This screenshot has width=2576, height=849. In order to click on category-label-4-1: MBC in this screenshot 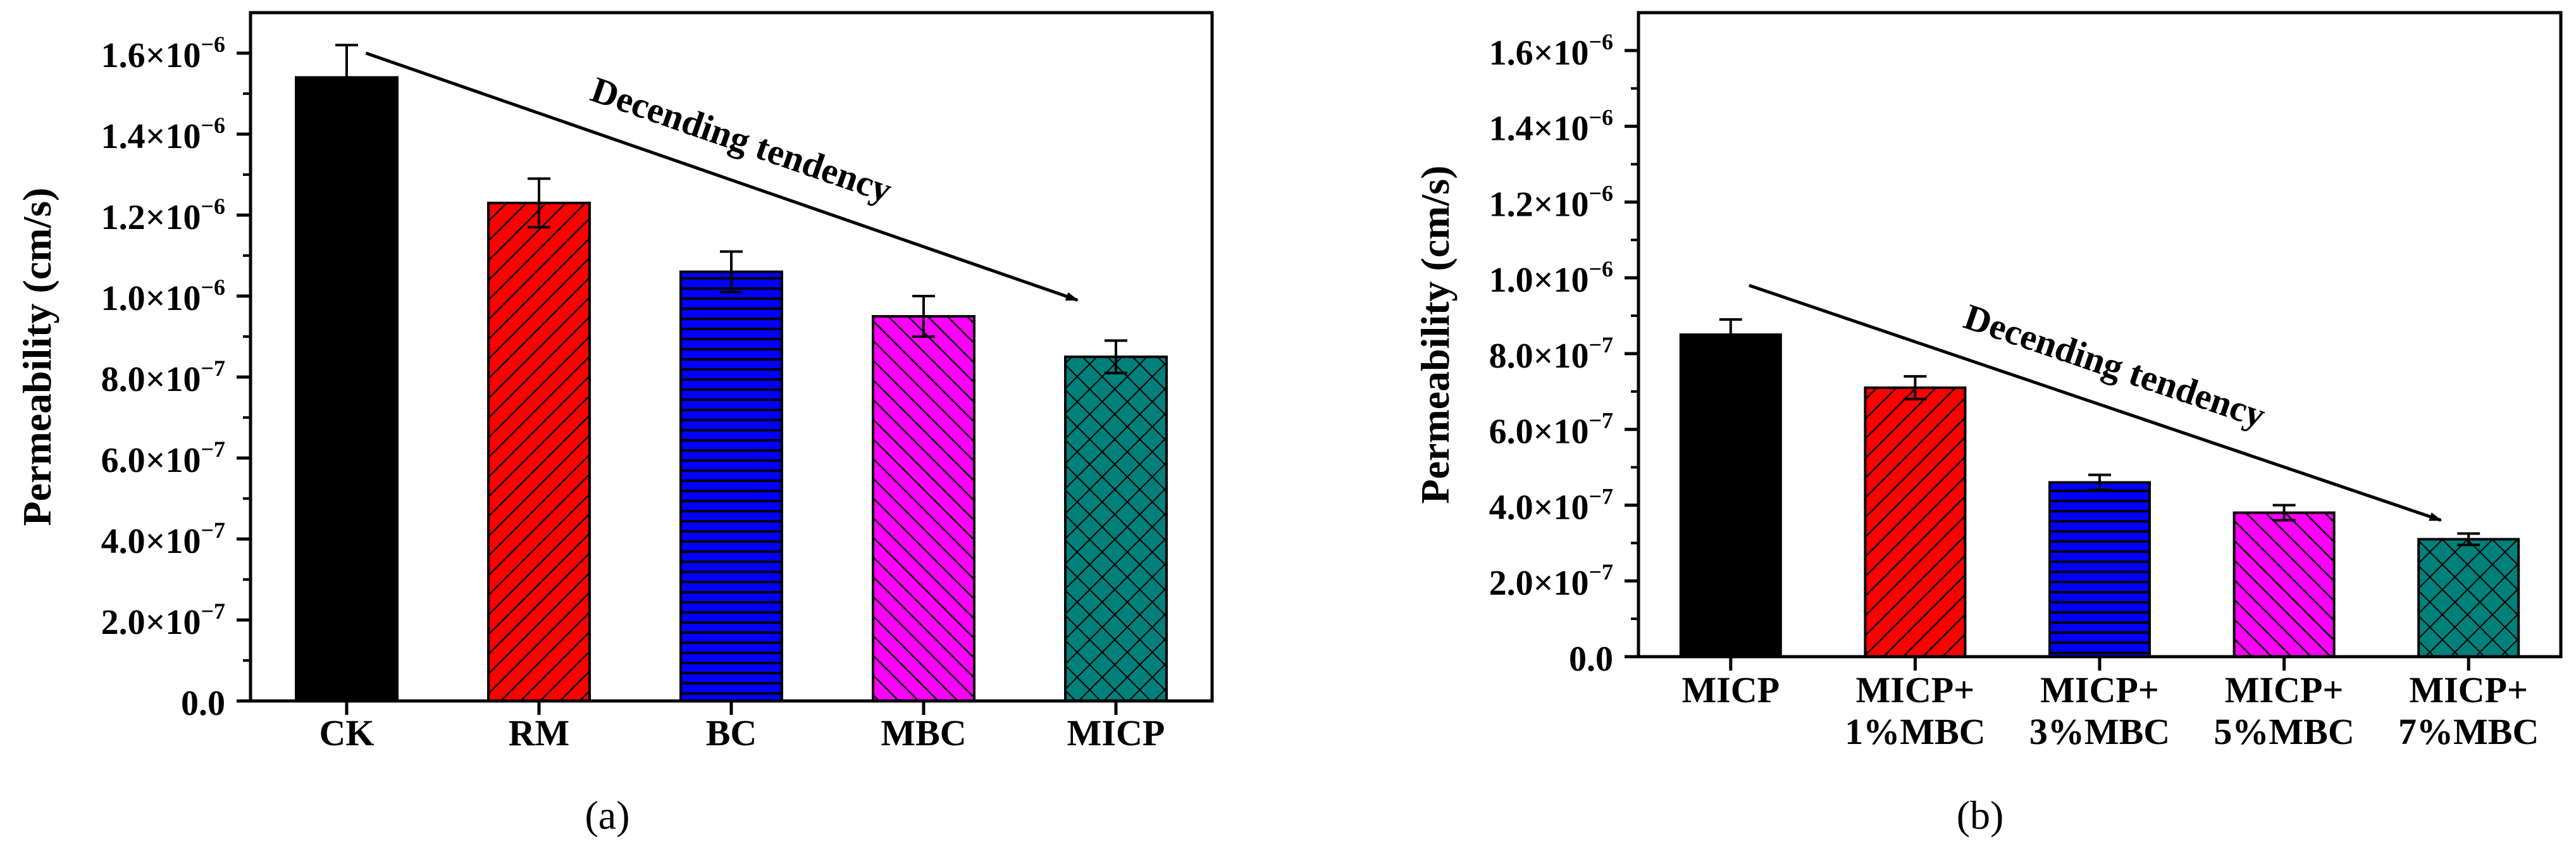, I will do `click(924, 732)`.